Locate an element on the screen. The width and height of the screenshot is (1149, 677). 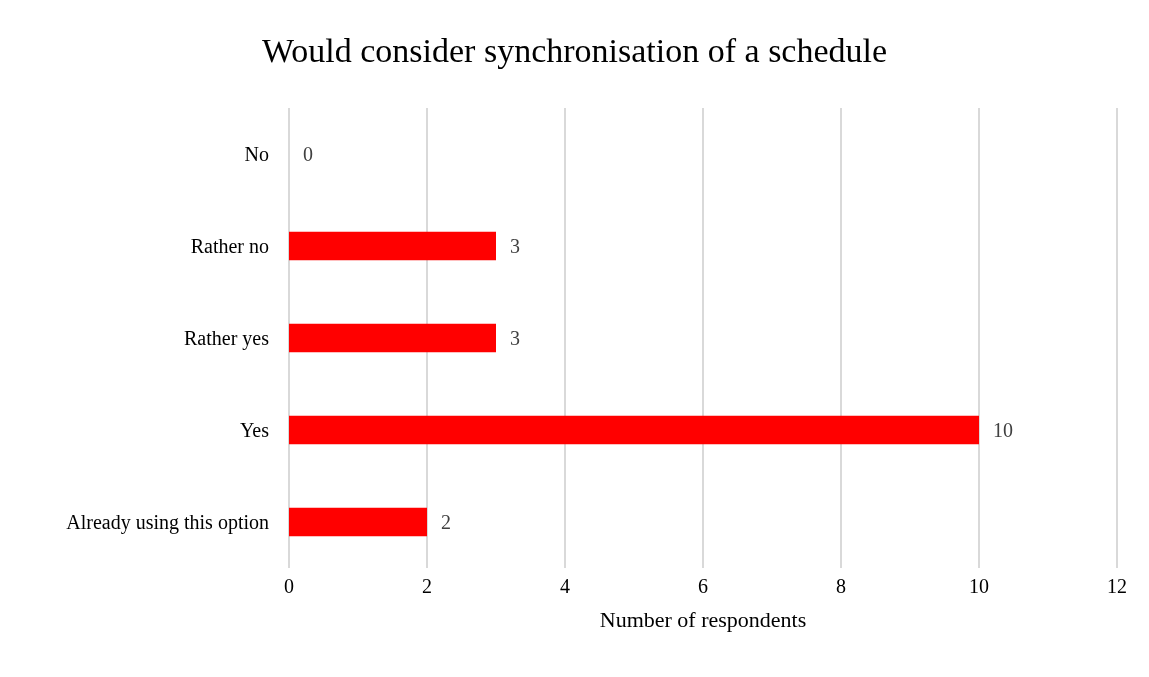
x-tick-label: 12 is located at coordinates (1117, 586).